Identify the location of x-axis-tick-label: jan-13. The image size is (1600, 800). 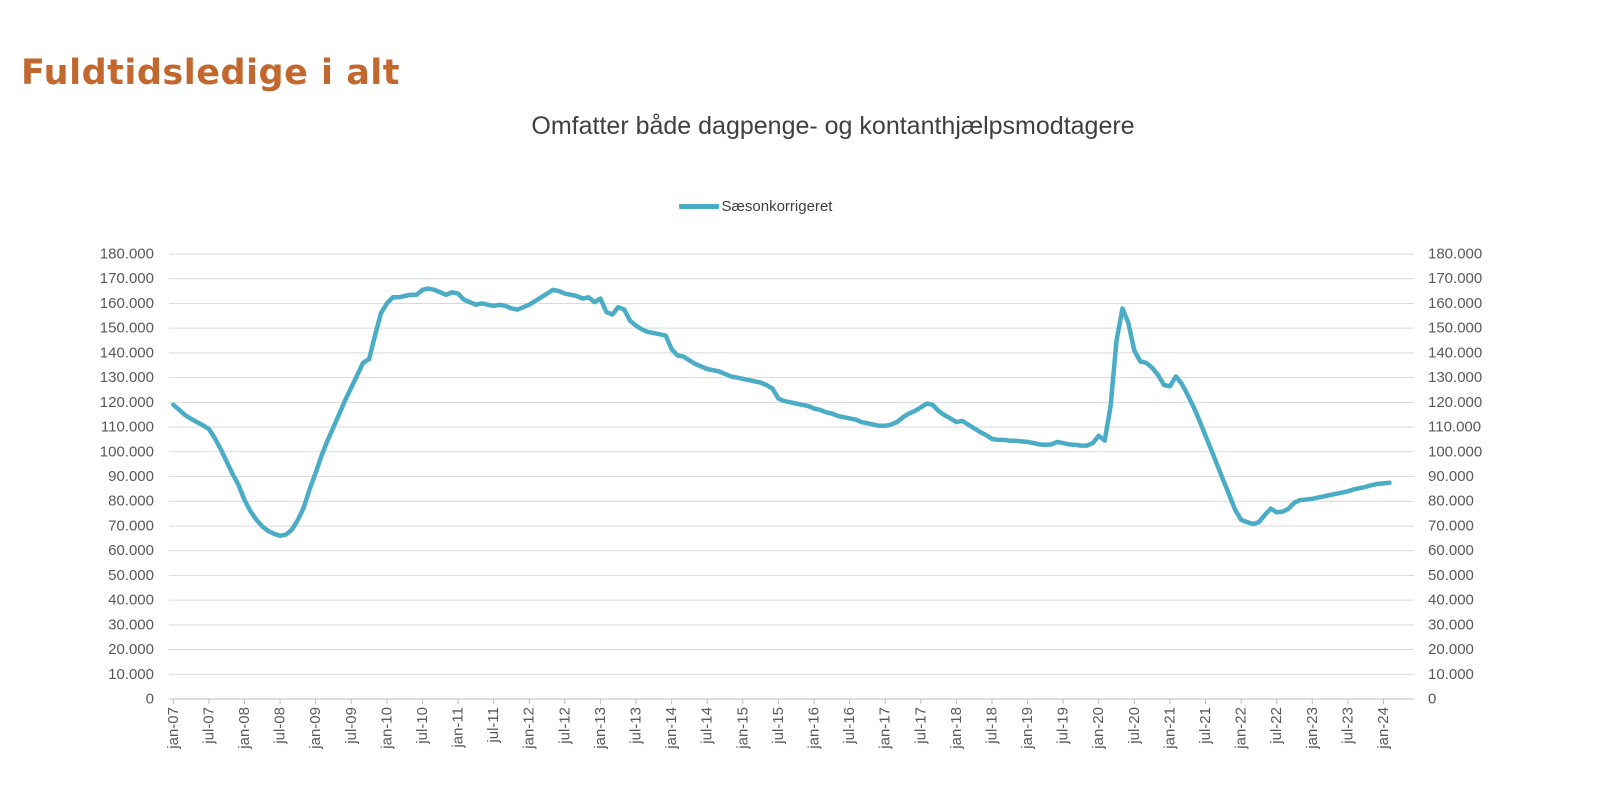
(600, 728).